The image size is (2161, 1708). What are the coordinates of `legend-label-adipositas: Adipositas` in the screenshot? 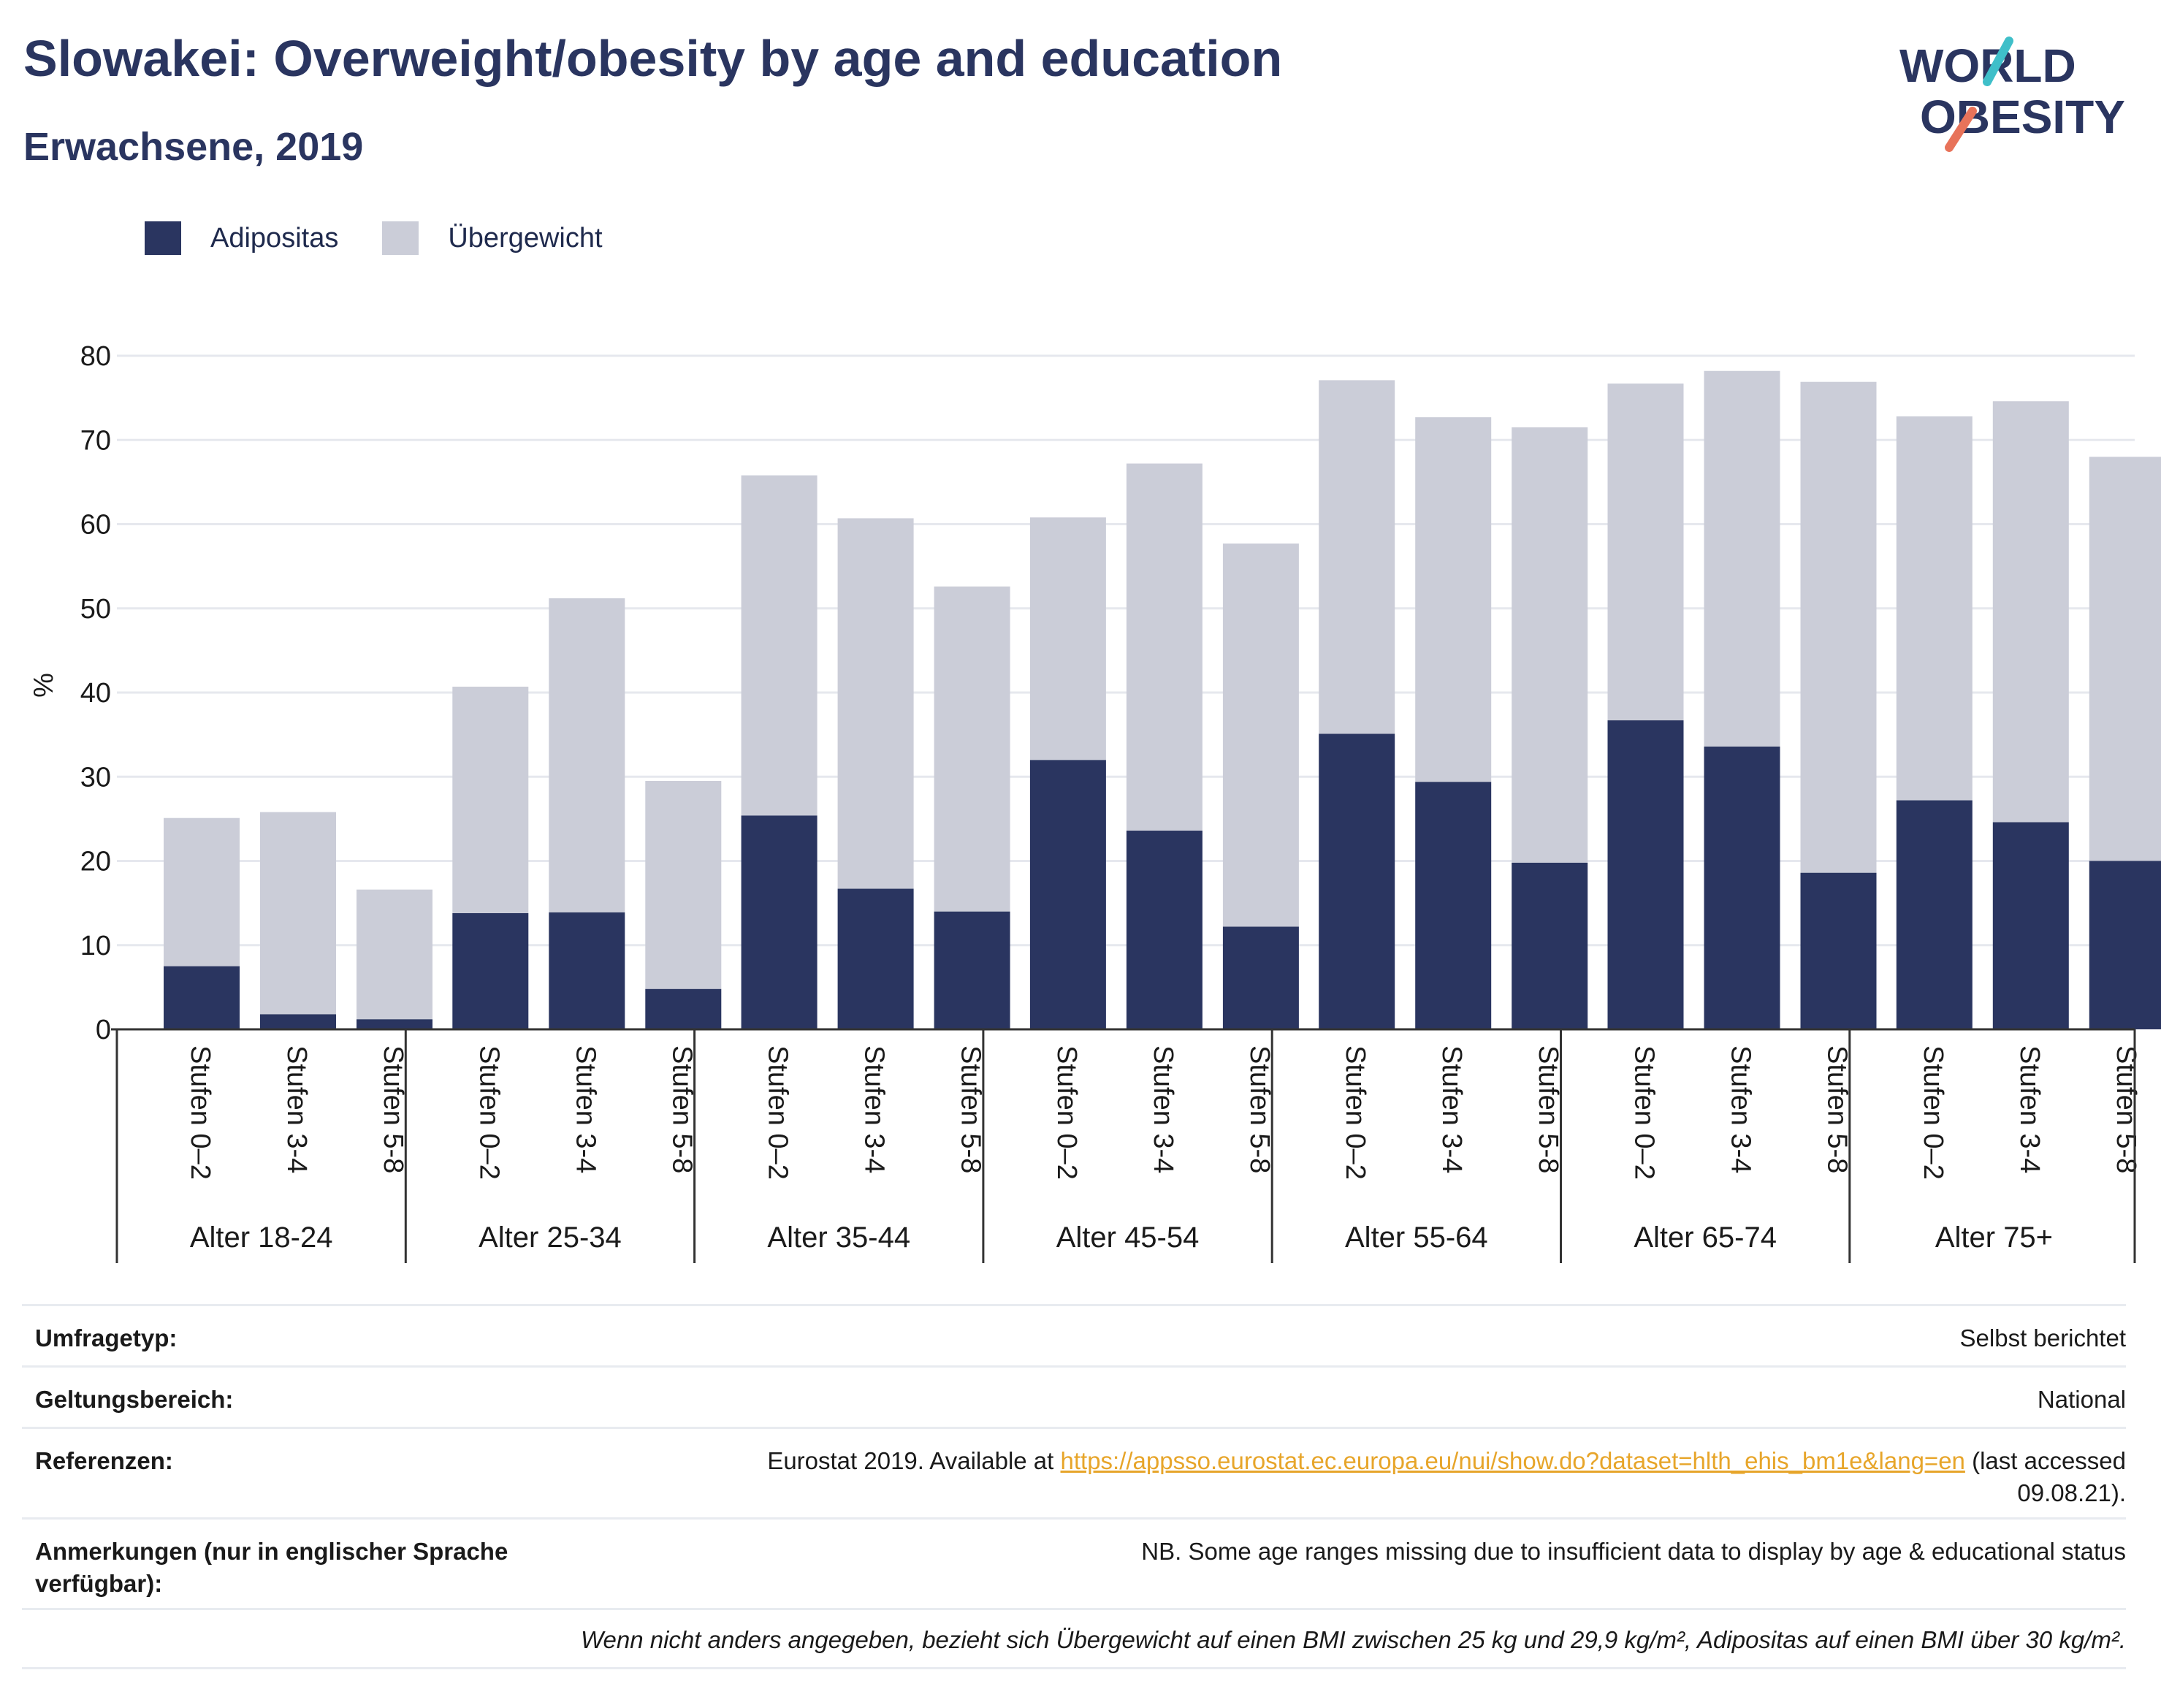 It's located at (274, 238).